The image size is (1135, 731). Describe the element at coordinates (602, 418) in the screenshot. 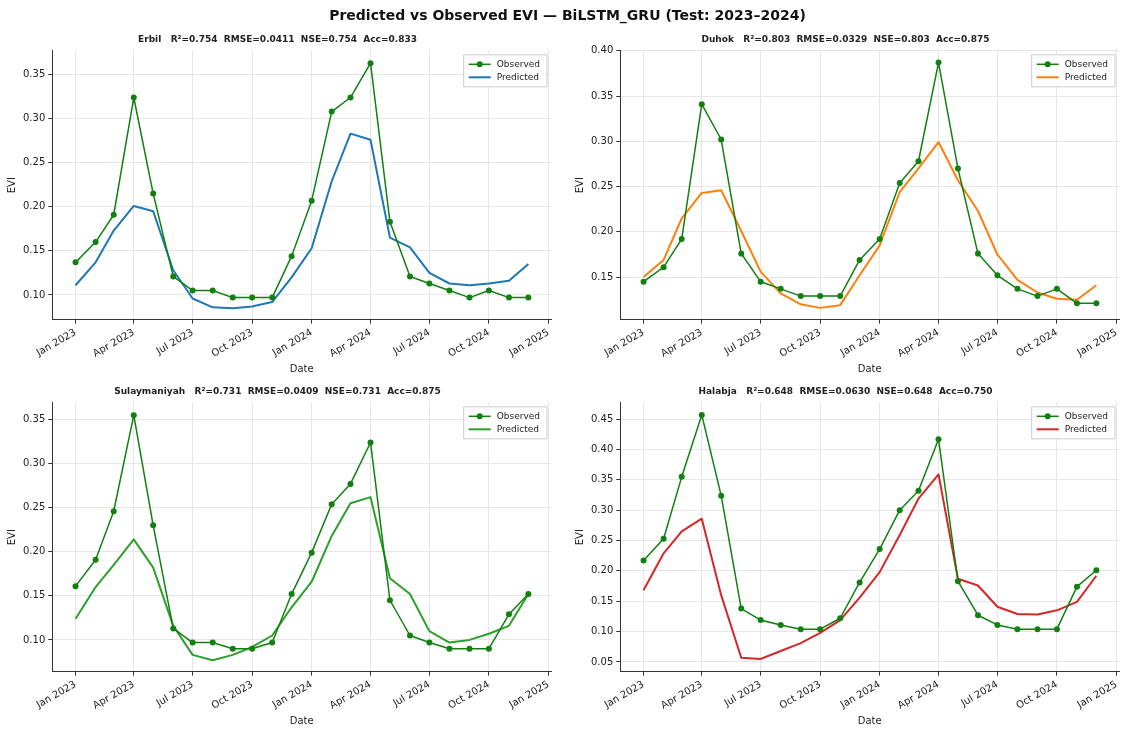

I see `y-tick-label: 0.45` at that location.